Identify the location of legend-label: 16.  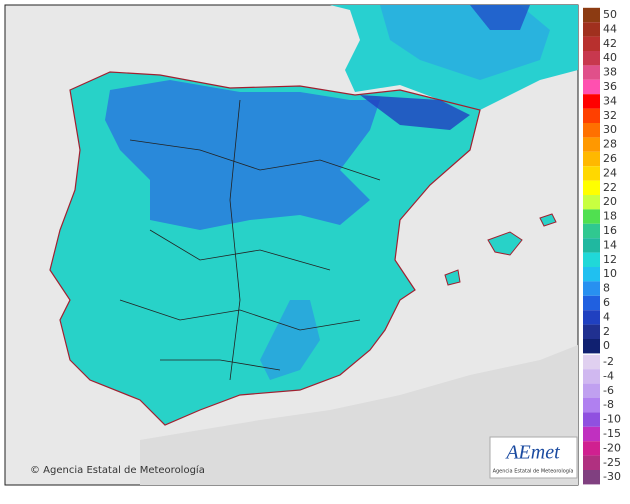
(610, 230).